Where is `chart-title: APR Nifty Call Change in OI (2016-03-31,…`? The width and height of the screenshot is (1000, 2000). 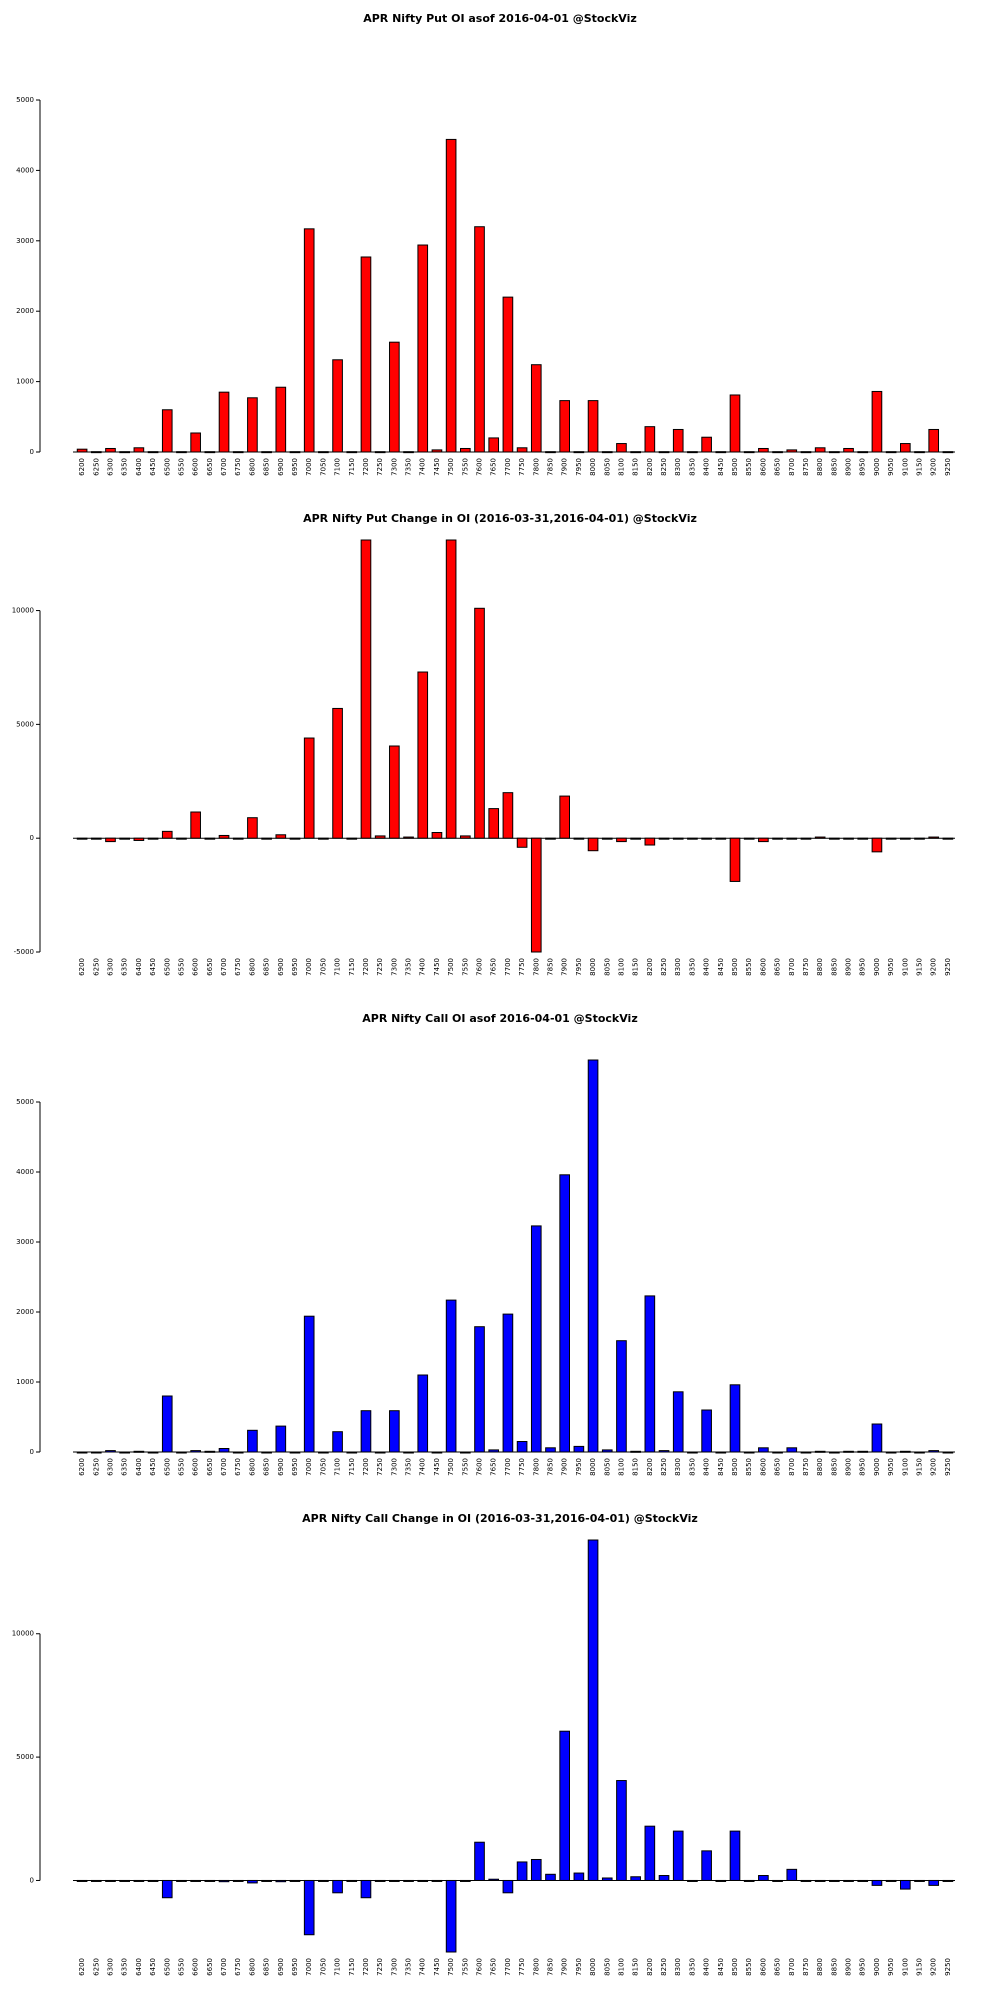
chart-title: APR Nifty Call Change in OI (2016-03-31,… is located at coordinates (500, 1518).